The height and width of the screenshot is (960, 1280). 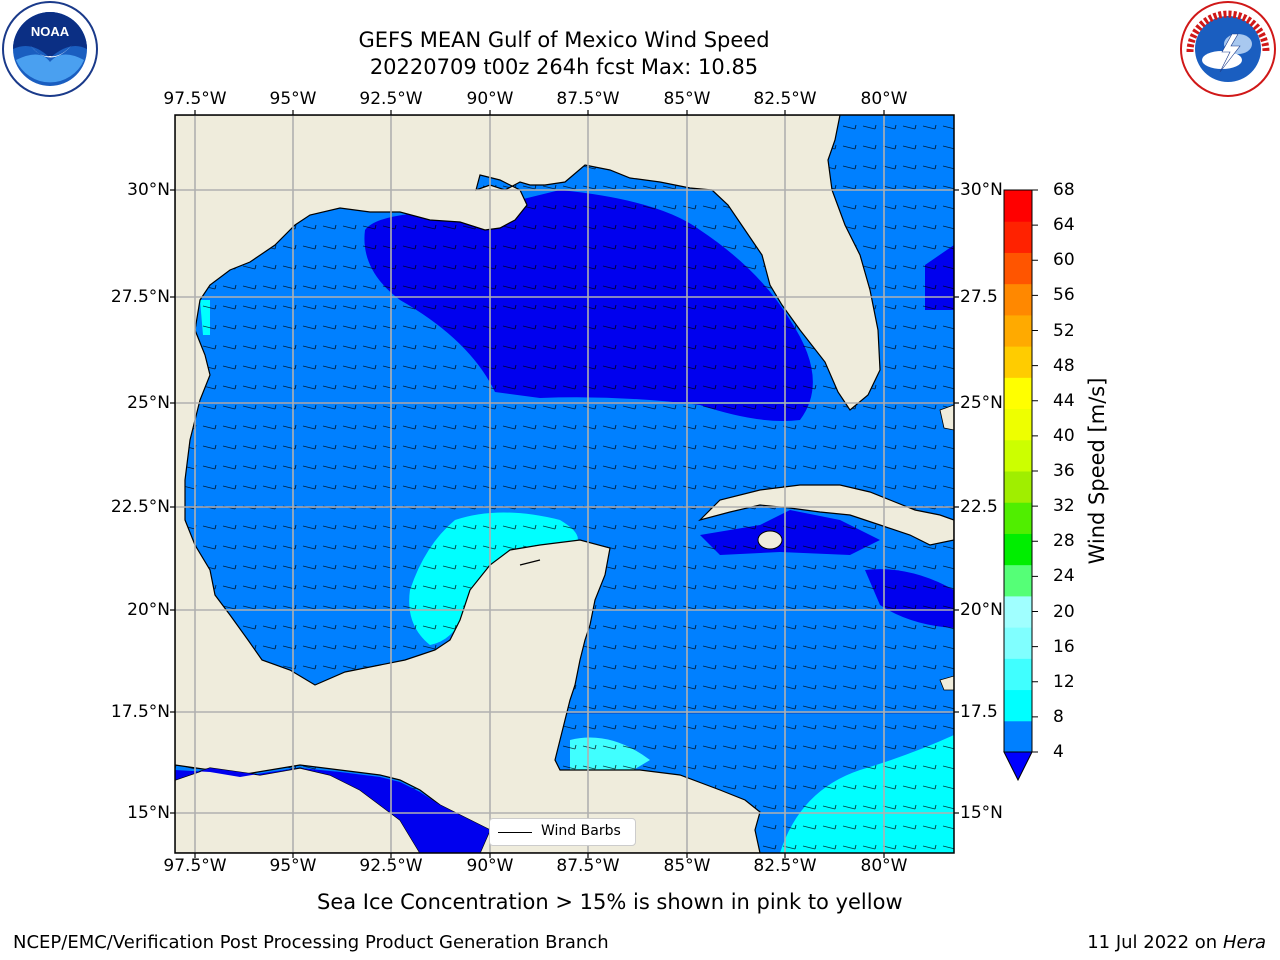 I want to click on colorbar-extend-arrow, so click(x=1018, y=766).